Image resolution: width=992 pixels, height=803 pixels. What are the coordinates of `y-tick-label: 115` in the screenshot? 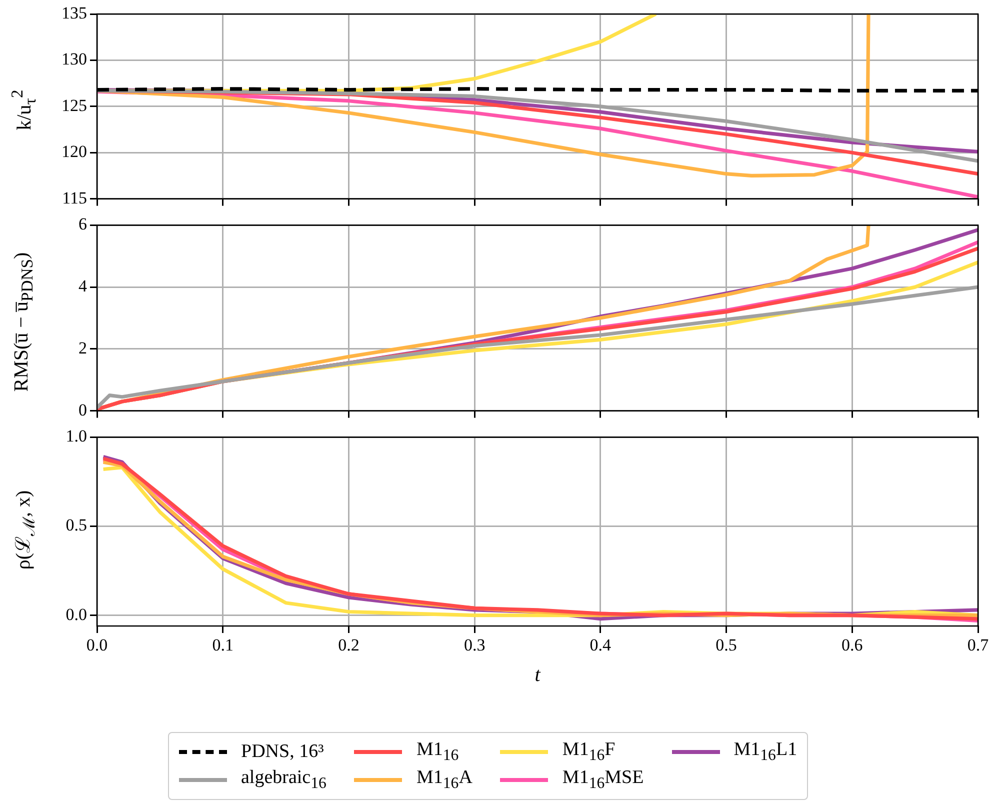 It's located at (74, 198).